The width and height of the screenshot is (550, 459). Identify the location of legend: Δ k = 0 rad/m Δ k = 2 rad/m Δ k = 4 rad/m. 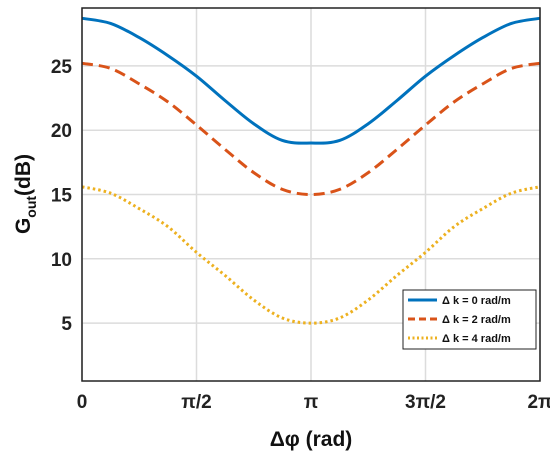
(469, 319).